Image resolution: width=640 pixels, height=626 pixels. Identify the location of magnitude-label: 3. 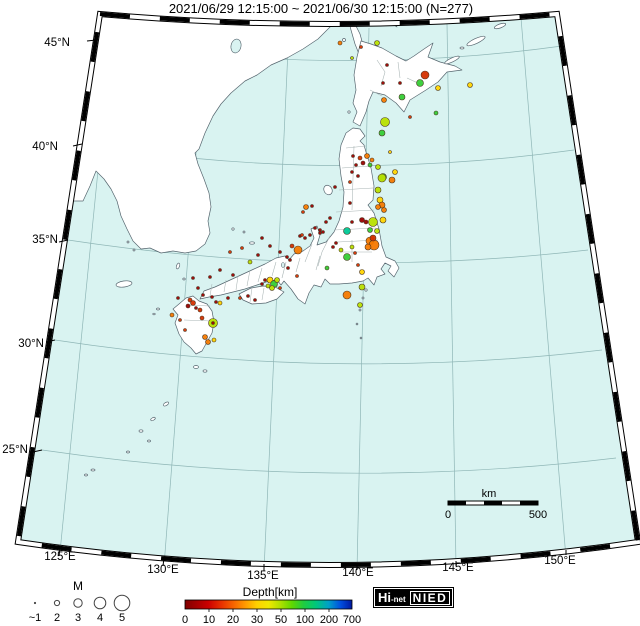
(78, 618).